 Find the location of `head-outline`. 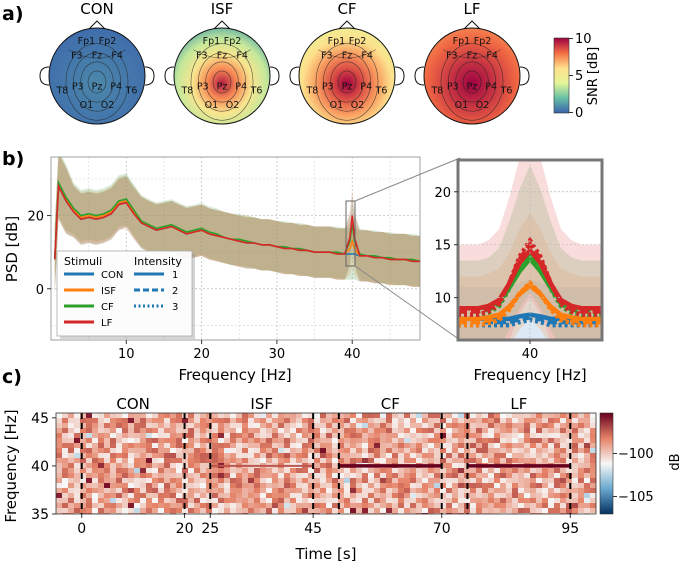

head-outline is located at coordinates (347, 76).